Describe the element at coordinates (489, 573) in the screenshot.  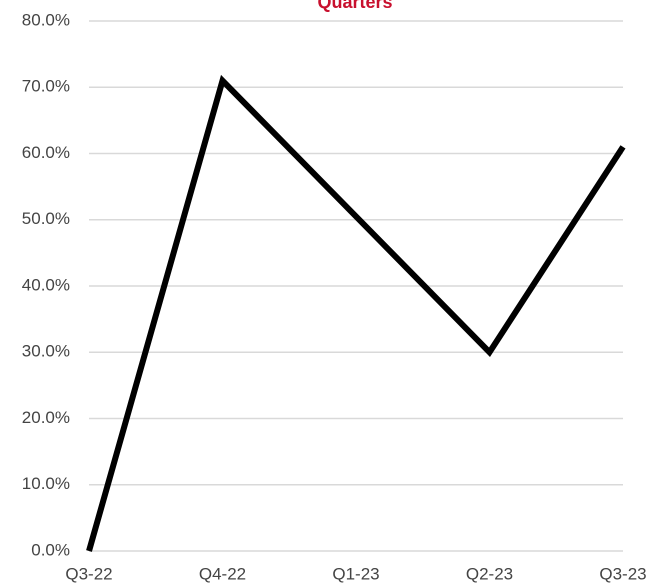
I see `x-tick-label: Q2-23` at that location.